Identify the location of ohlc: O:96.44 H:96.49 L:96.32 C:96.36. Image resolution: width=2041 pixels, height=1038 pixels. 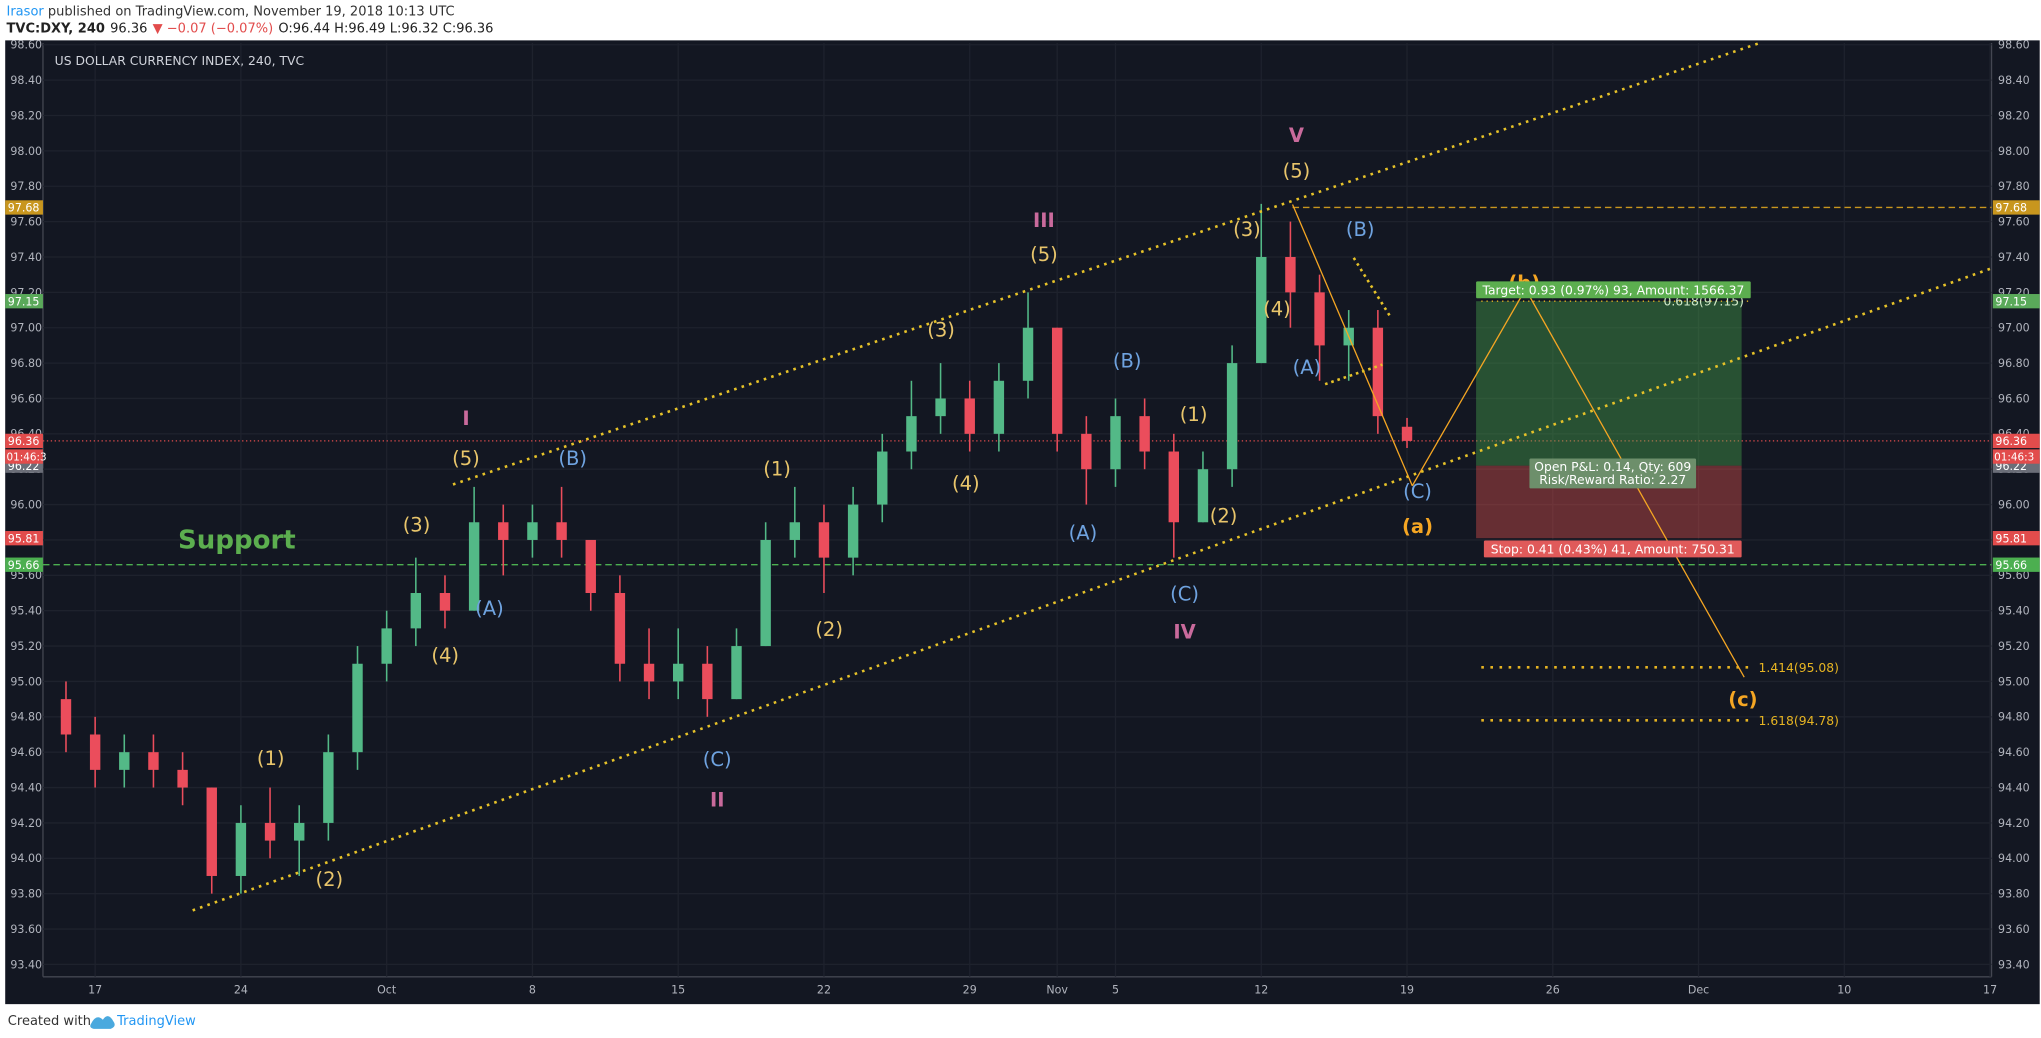
(385, 29).